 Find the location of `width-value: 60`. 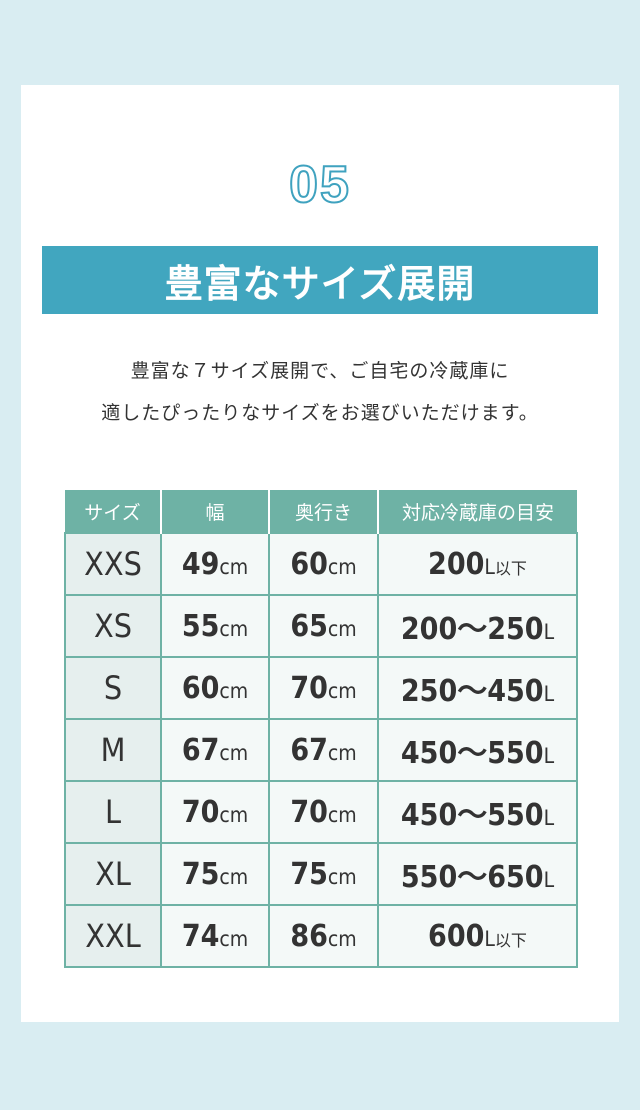

width-value: 60 is located at coordinates (200, 688).